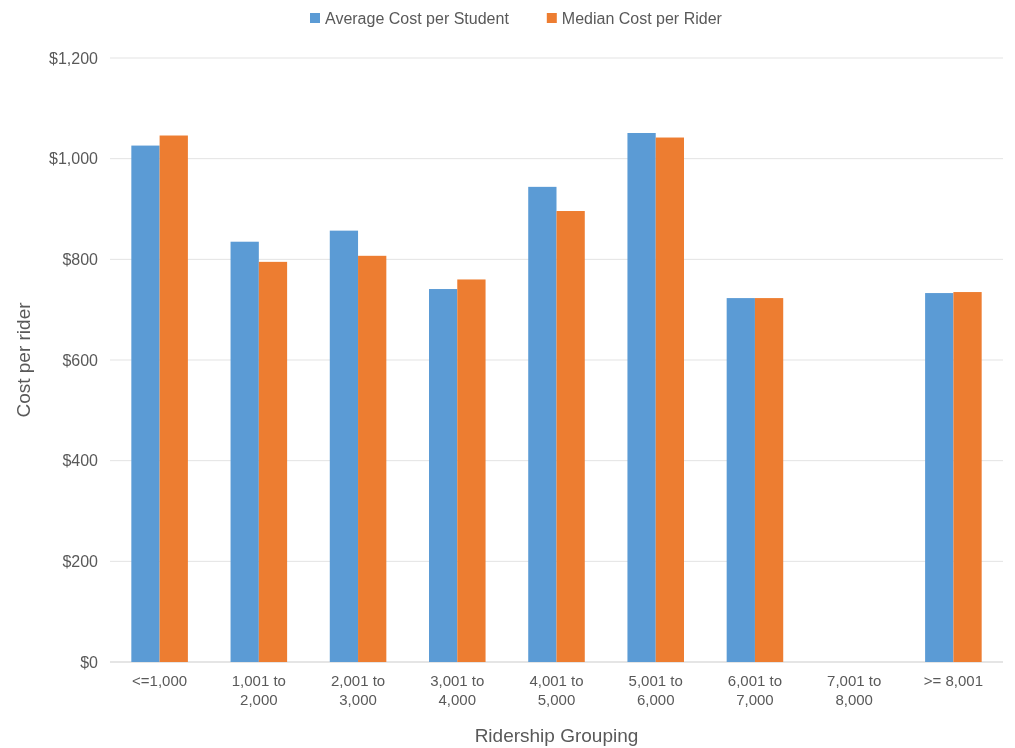 The image size is (1015, 748). What do you see at coordinates (89, 662) in the screenshot?
I see `y-tick-label: $0` at bounding box center [89, 662].